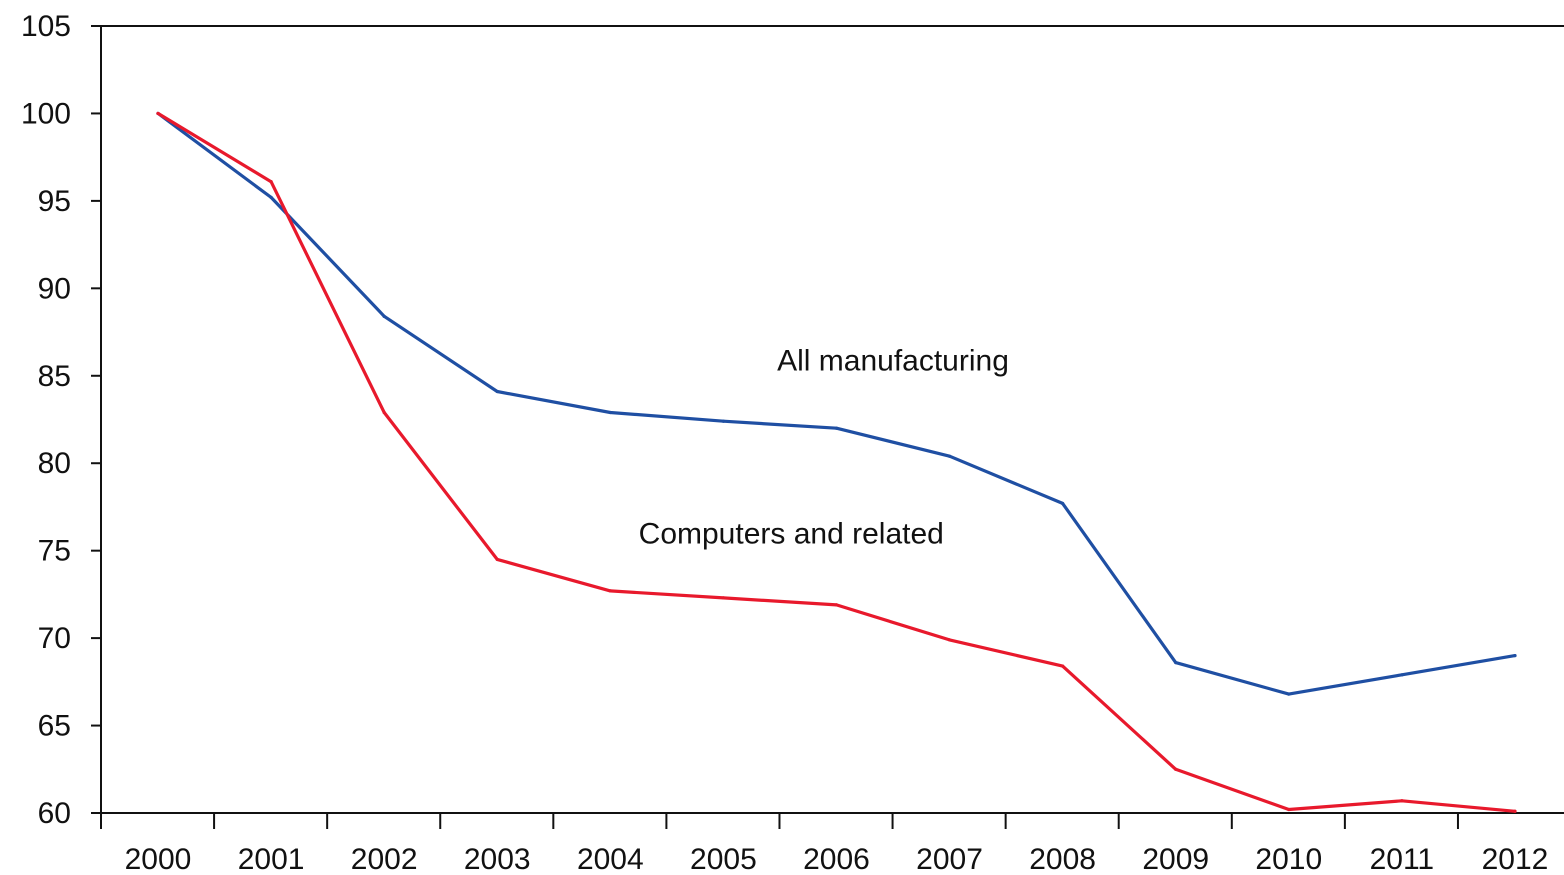 The height and width of the screenshot is (875, 1564). What do you see at coordinates (54, 551) in the screenshot?
I see `y-tick-label: 75` at bounding box center [54, 551].